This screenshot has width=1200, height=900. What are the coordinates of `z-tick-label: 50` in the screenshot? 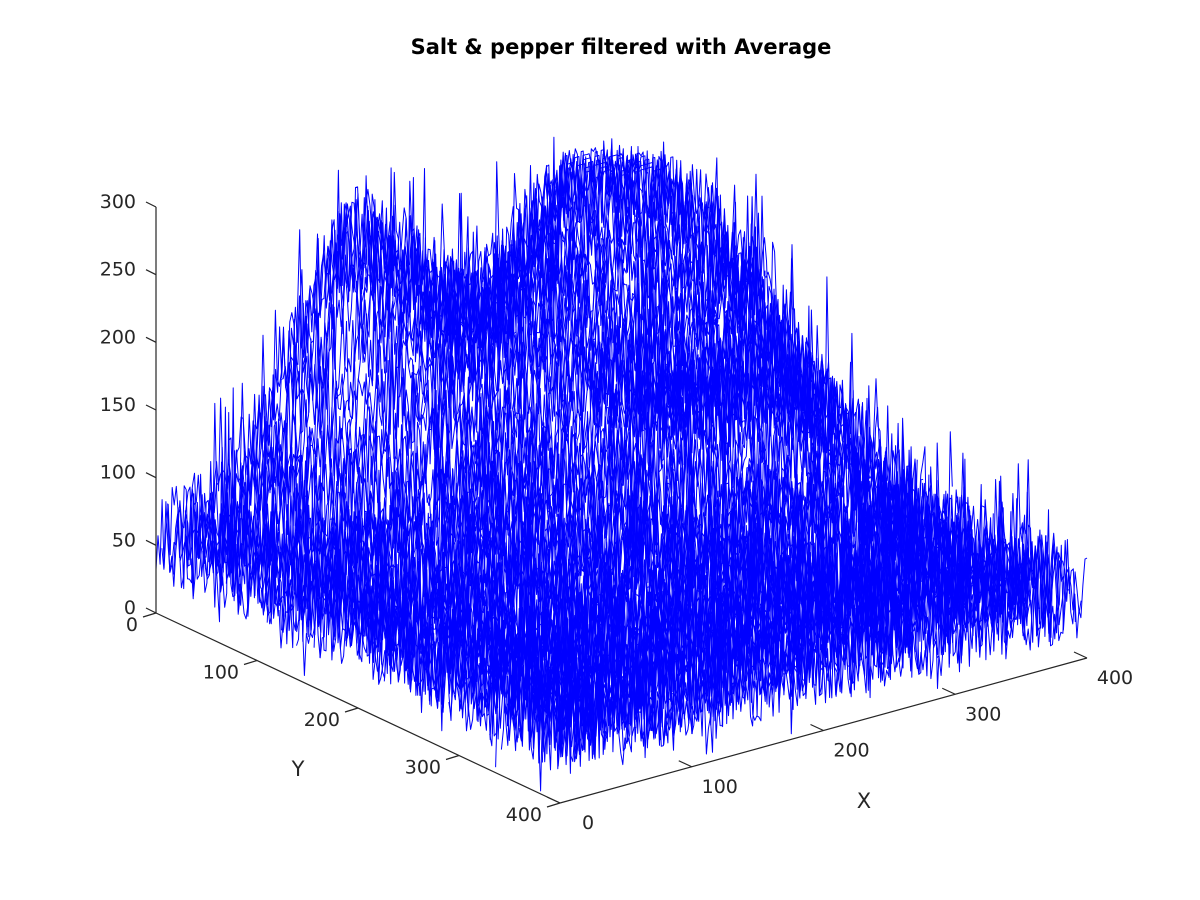 It's located at (124, 540).